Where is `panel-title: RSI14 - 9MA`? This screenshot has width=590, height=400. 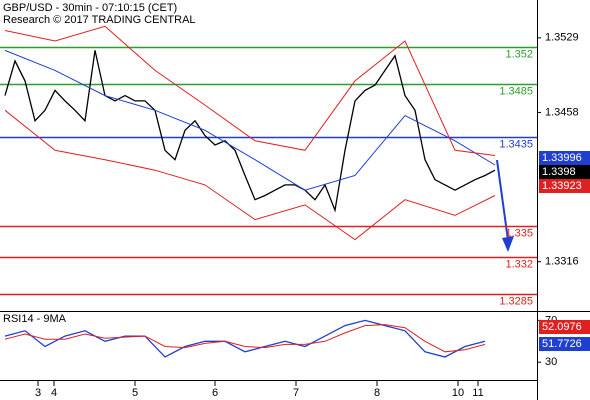 panel-title: RSI14 - 9MA is located at coordinates (35, 319).